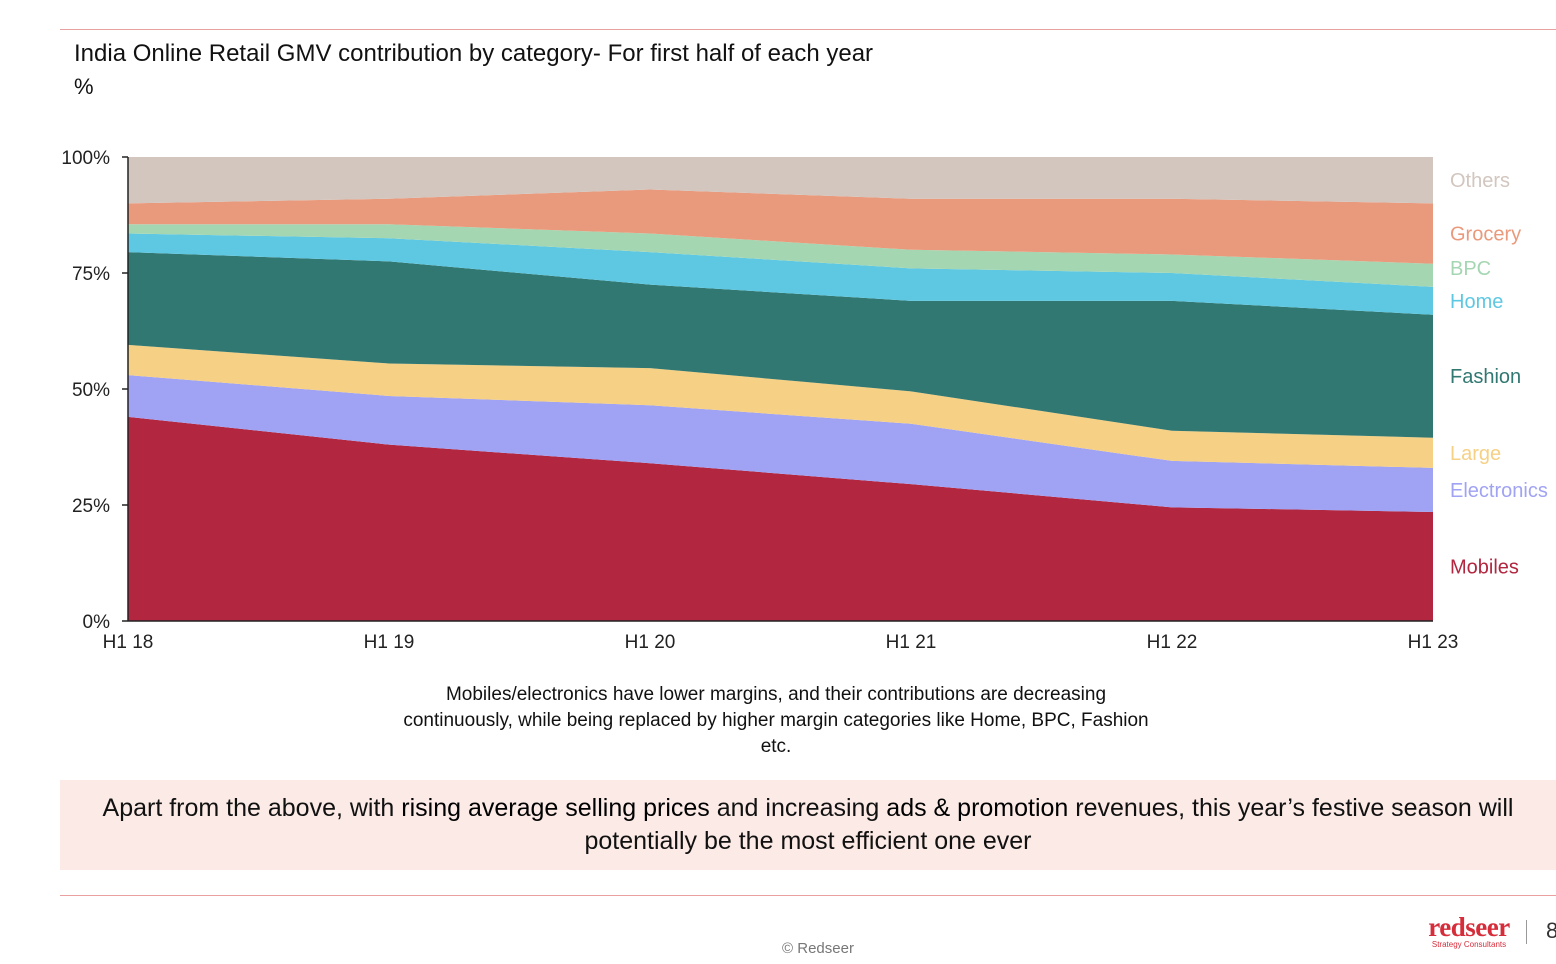 The width and height of the screenshot is (1556, 964). Describe the element at coordinates (84, 86) in the screenshot. I see `chart-unit-label: %` at that location.